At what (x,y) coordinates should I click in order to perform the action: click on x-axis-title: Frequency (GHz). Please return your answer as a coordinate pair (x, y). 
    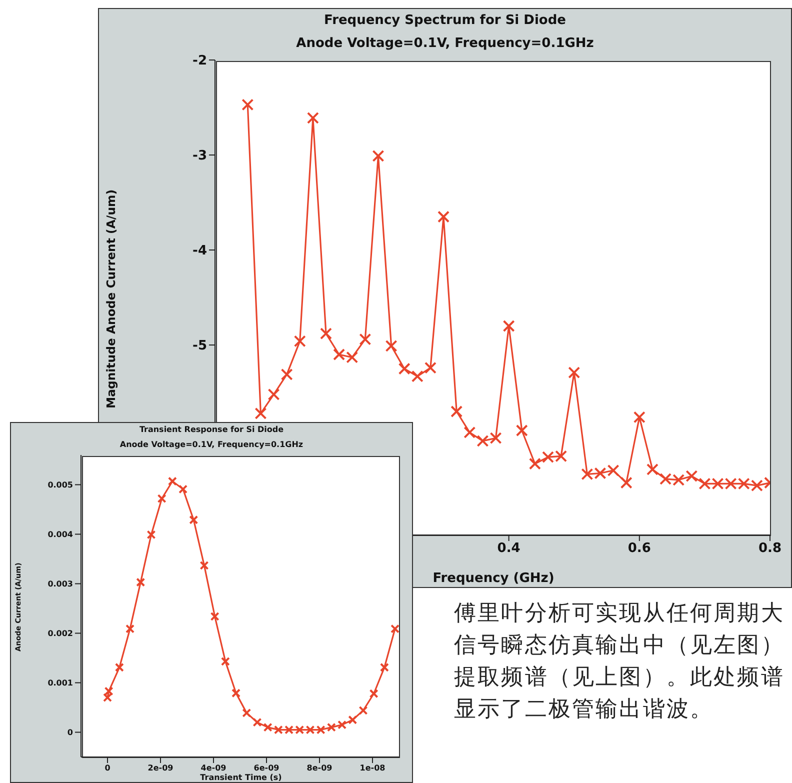
    Looking at the image, I should click on (493, 578).